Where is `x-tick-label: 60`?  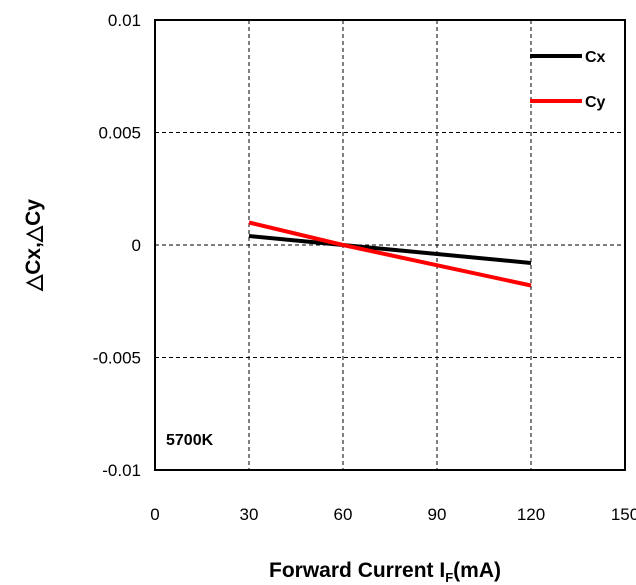
x-tick-label: 60 is located at coordinates (343, 514).